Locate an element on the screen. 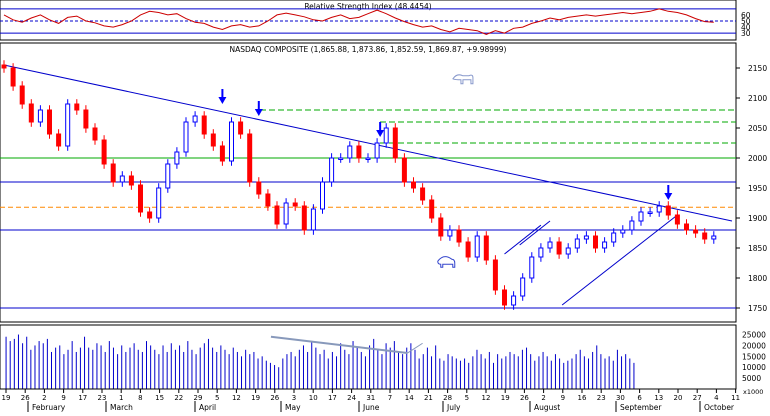 This screenshot has height=416, width=770. x-day-label: 11 is located at coordinates (735, 398).